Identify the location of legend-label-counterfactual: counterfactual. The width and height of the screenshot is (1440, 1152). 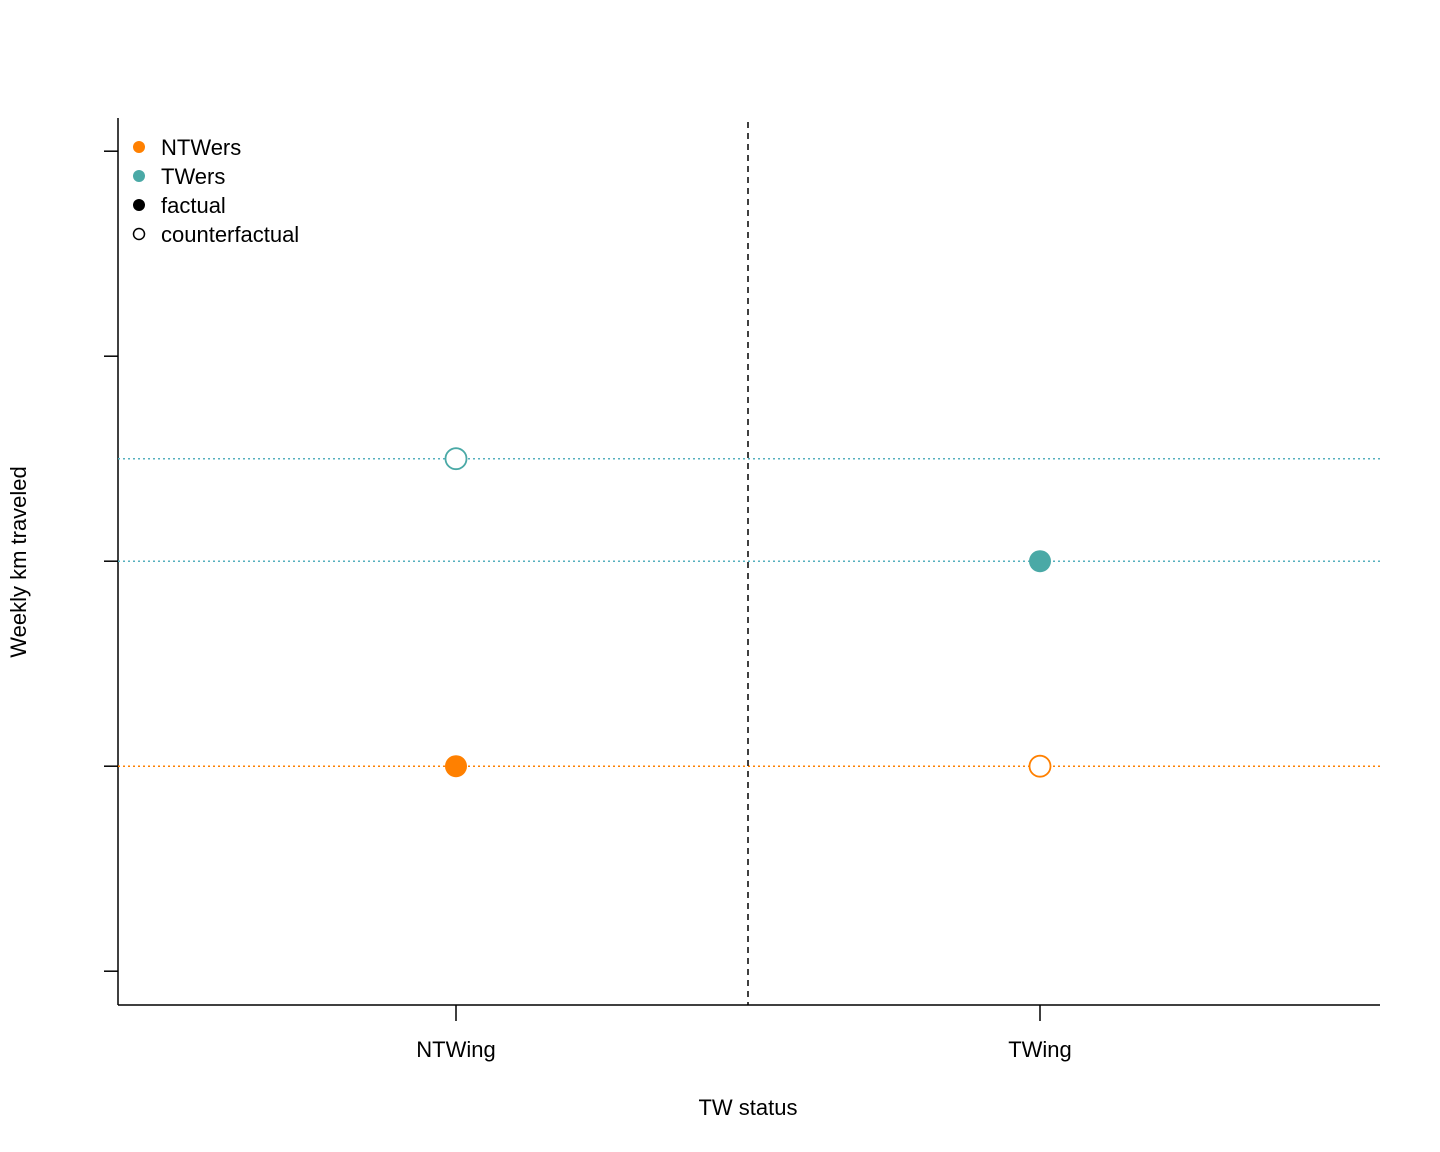
(230, 234).